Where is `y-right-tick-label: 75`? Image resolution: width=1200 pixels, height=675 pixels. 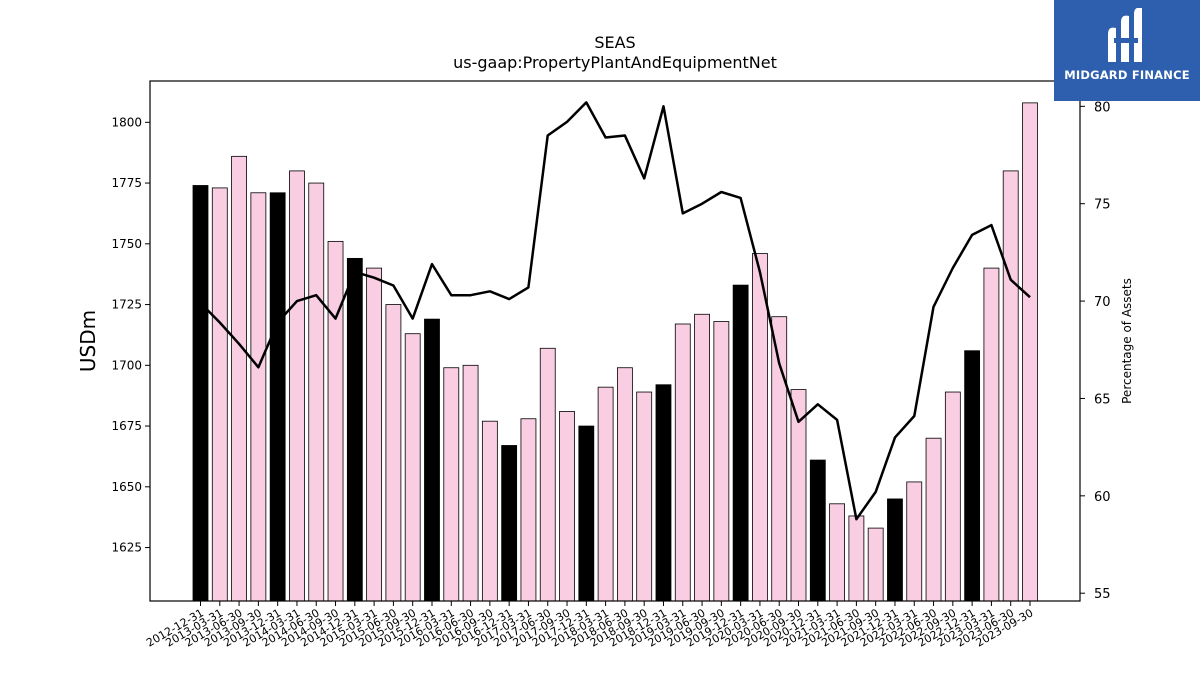
y-right-tick-label: 75 is located at coordinates (1102, 205).